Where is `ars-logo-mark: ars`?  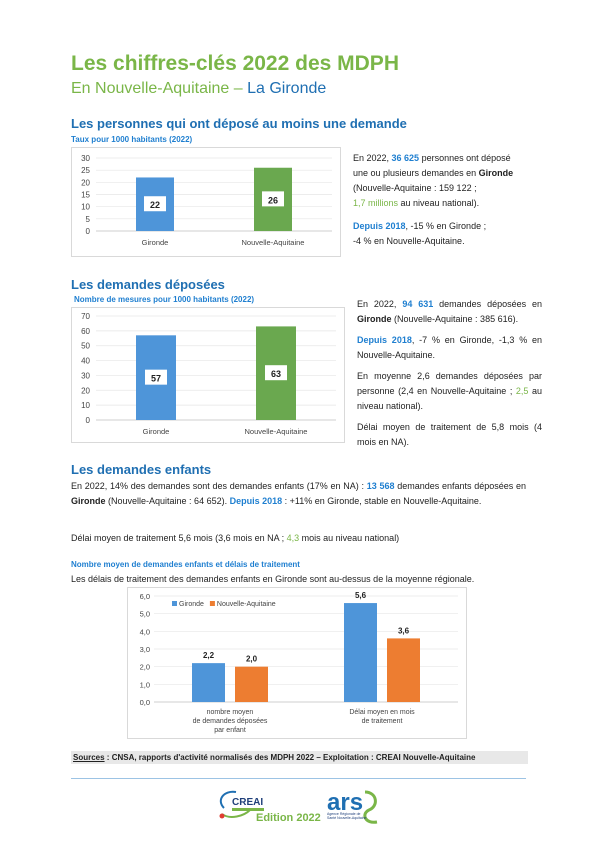
ars-logo-mark: ars is located at coordinates (352, 806).